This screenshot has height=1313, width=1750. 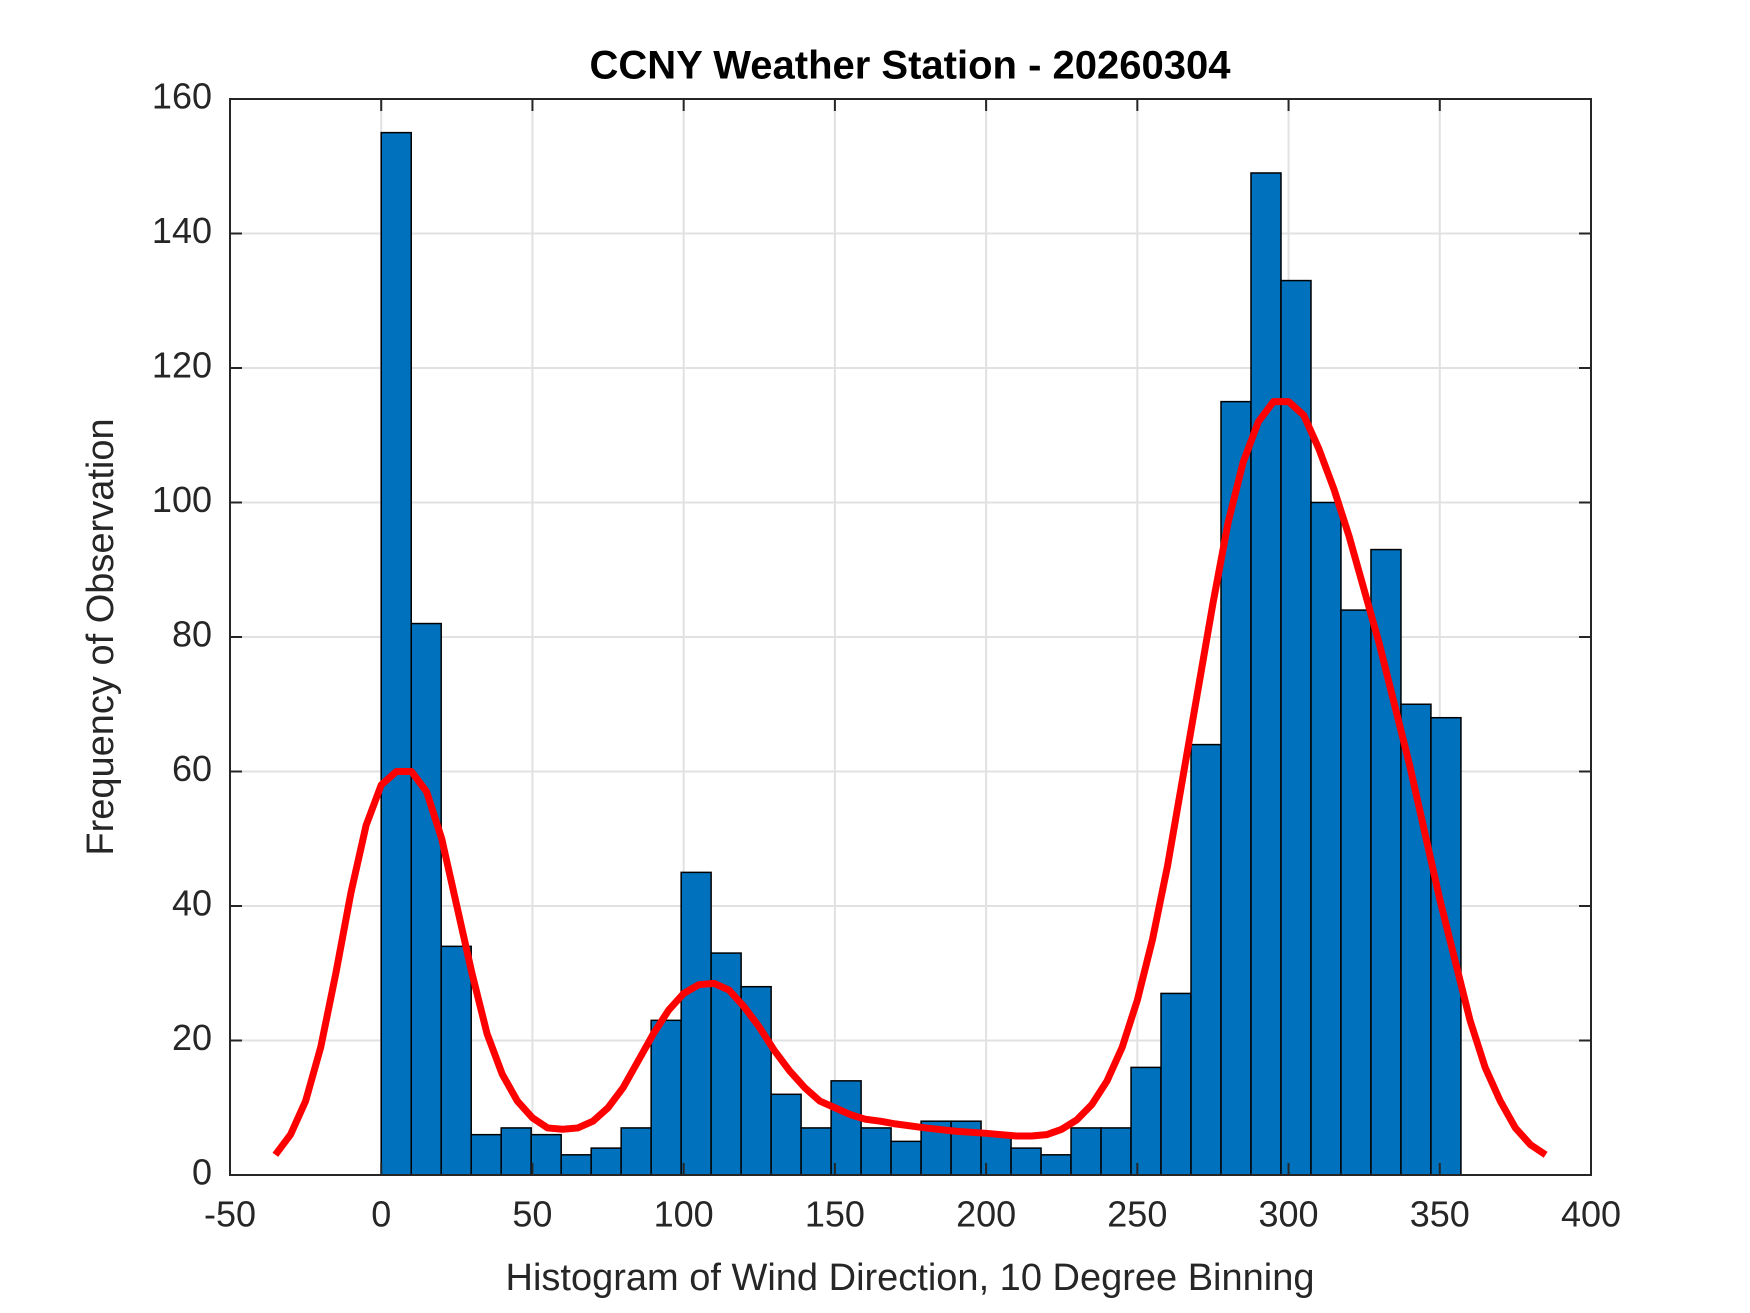 I want to click on y-tick-label: 80, so click(x=192, y=634).